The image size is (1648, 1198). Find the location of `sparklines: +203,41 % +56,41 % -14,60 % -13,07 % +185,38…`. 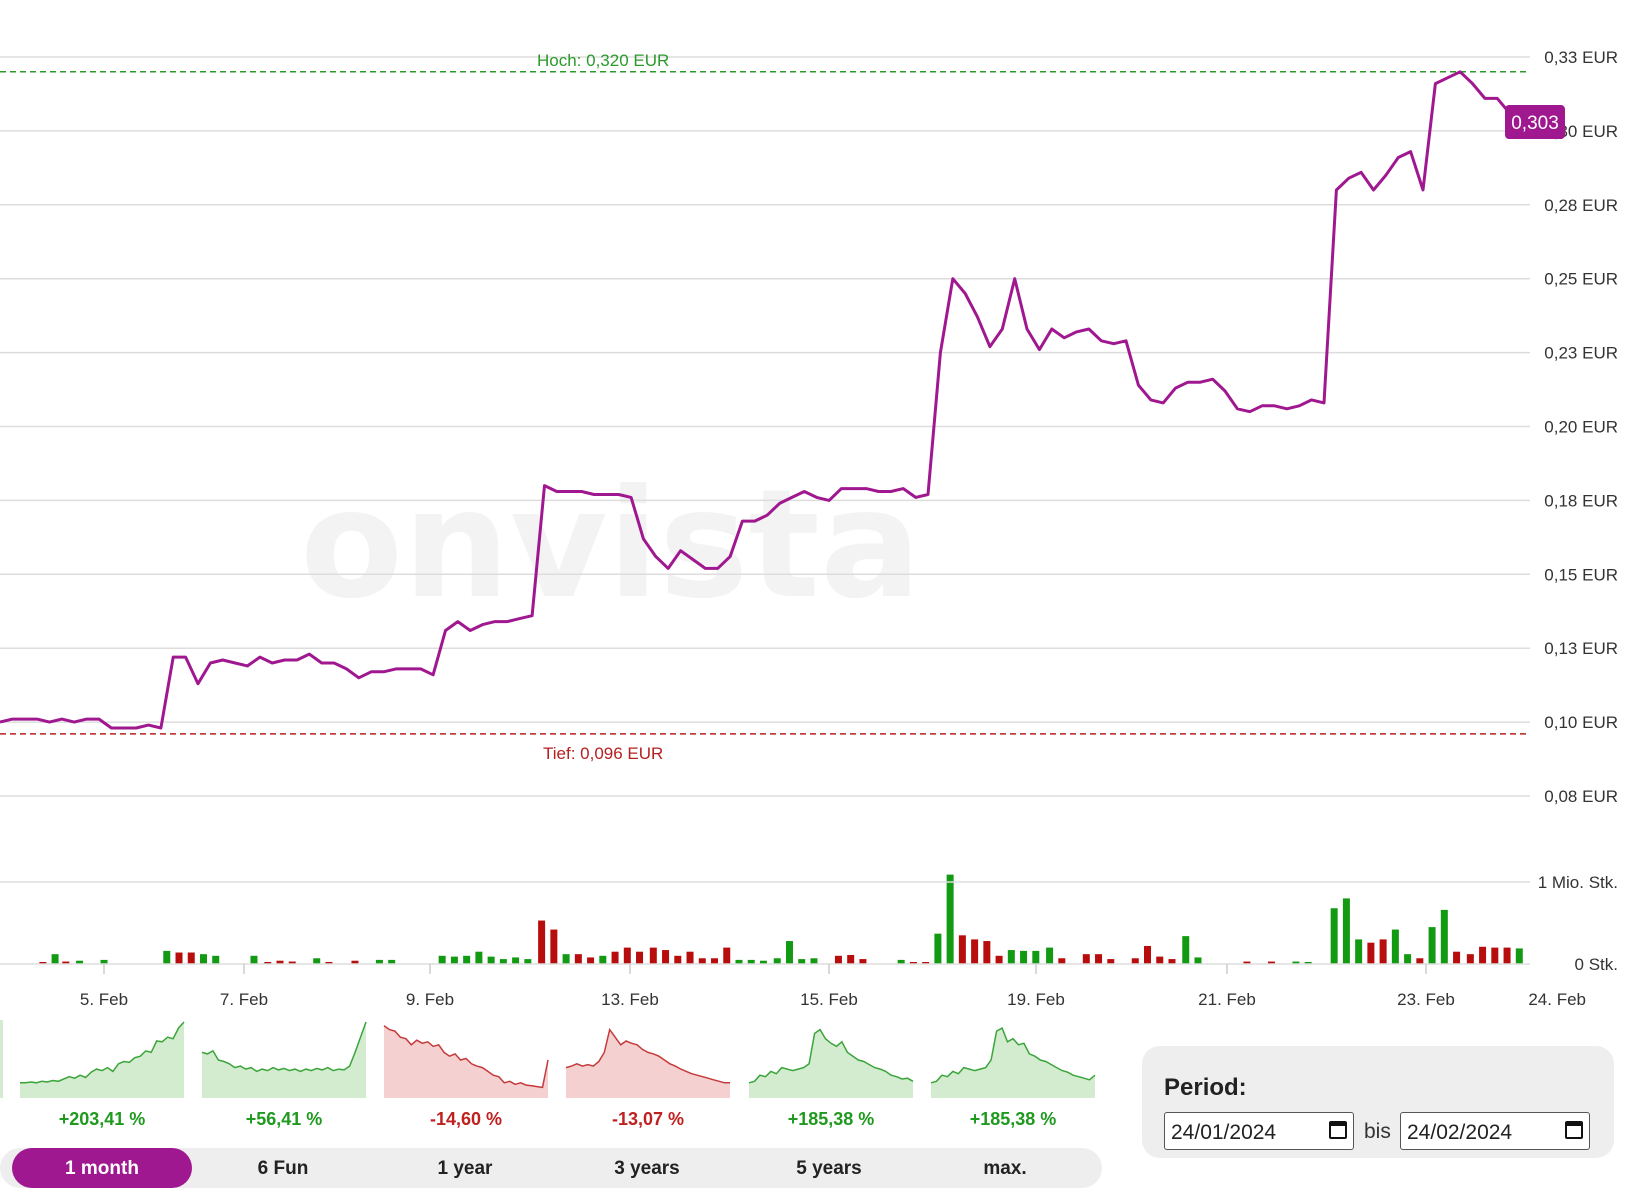

sparklines: +203,41 % +56,41 % -14,60 % -13,07 % +185,38… is located at coordinates (548, 1074).